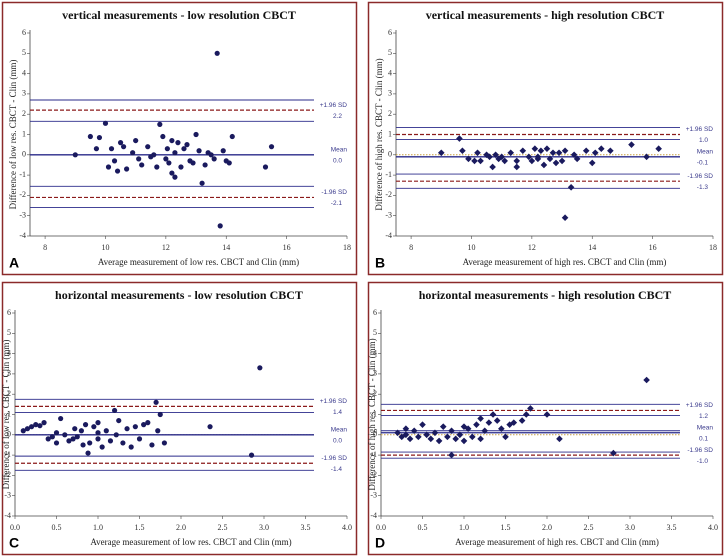 This screenshot has width=727, height=557. What do you see at coordinates (105, 247) in the screenshot?
I see `x-tick-label: 10` at bounding box center [105, 247].